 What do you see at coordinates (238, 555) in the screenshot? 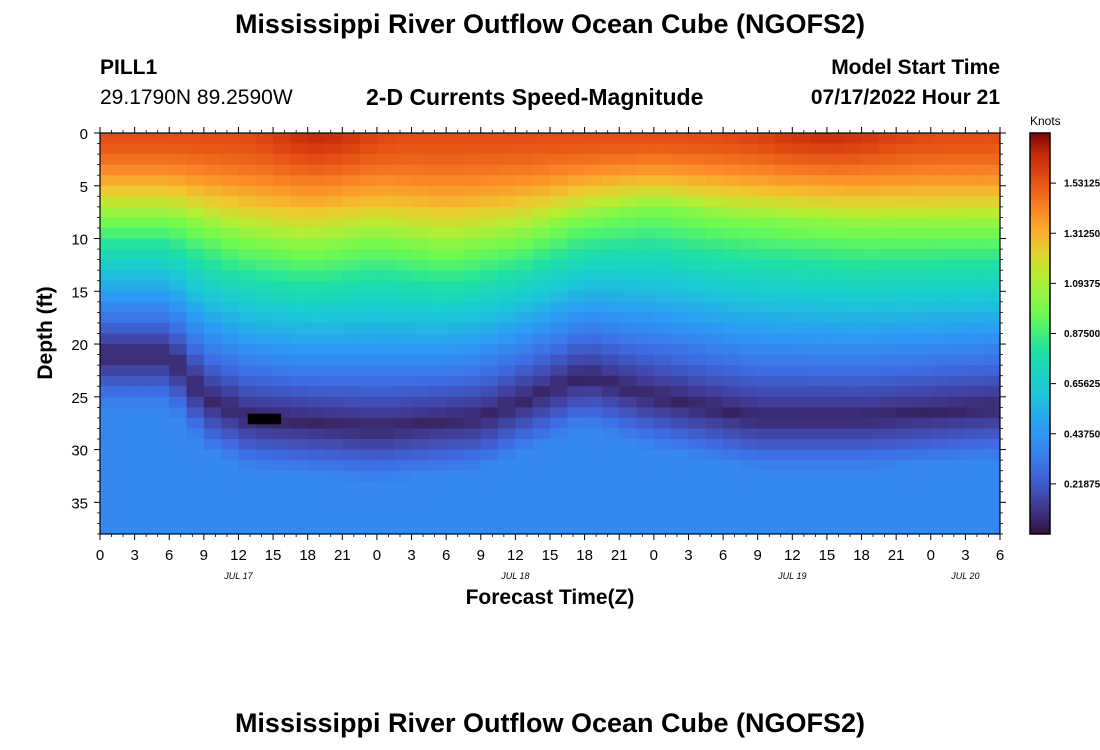
I see `x-tick-label: 12` at bounding box center [238, 555].